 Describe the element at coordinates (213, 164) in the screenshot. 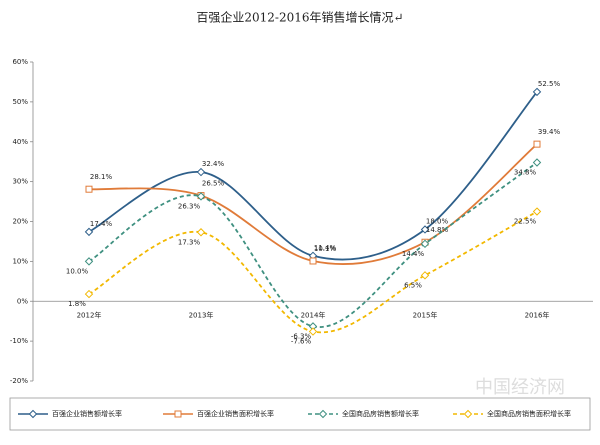

I see `data-label: 32.4%` at that location.